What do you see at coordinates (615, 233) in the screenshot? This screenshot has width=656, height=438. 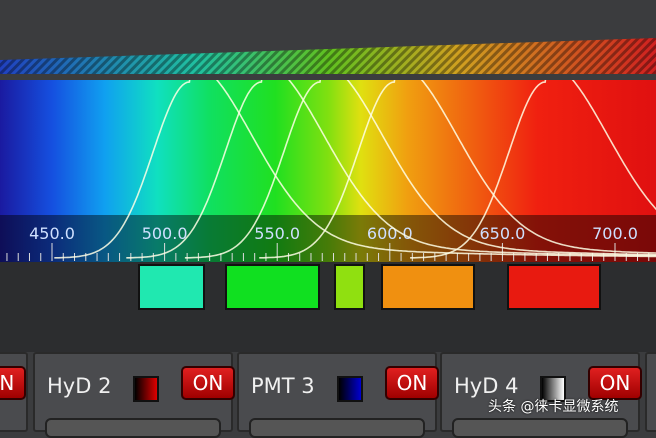 I see `scale-label: 700.0` at bounding box center [615, 233].